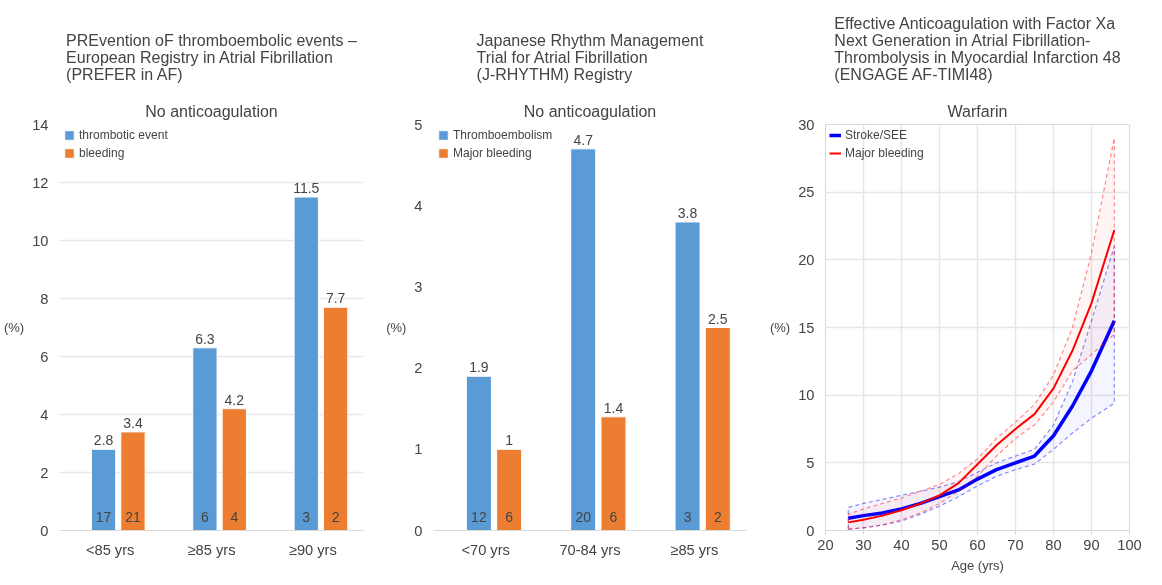  What do you see at coordinates (901, 544) in the screenshot?
I see `x-tick-label: 40` at bounding box center [901, 544].